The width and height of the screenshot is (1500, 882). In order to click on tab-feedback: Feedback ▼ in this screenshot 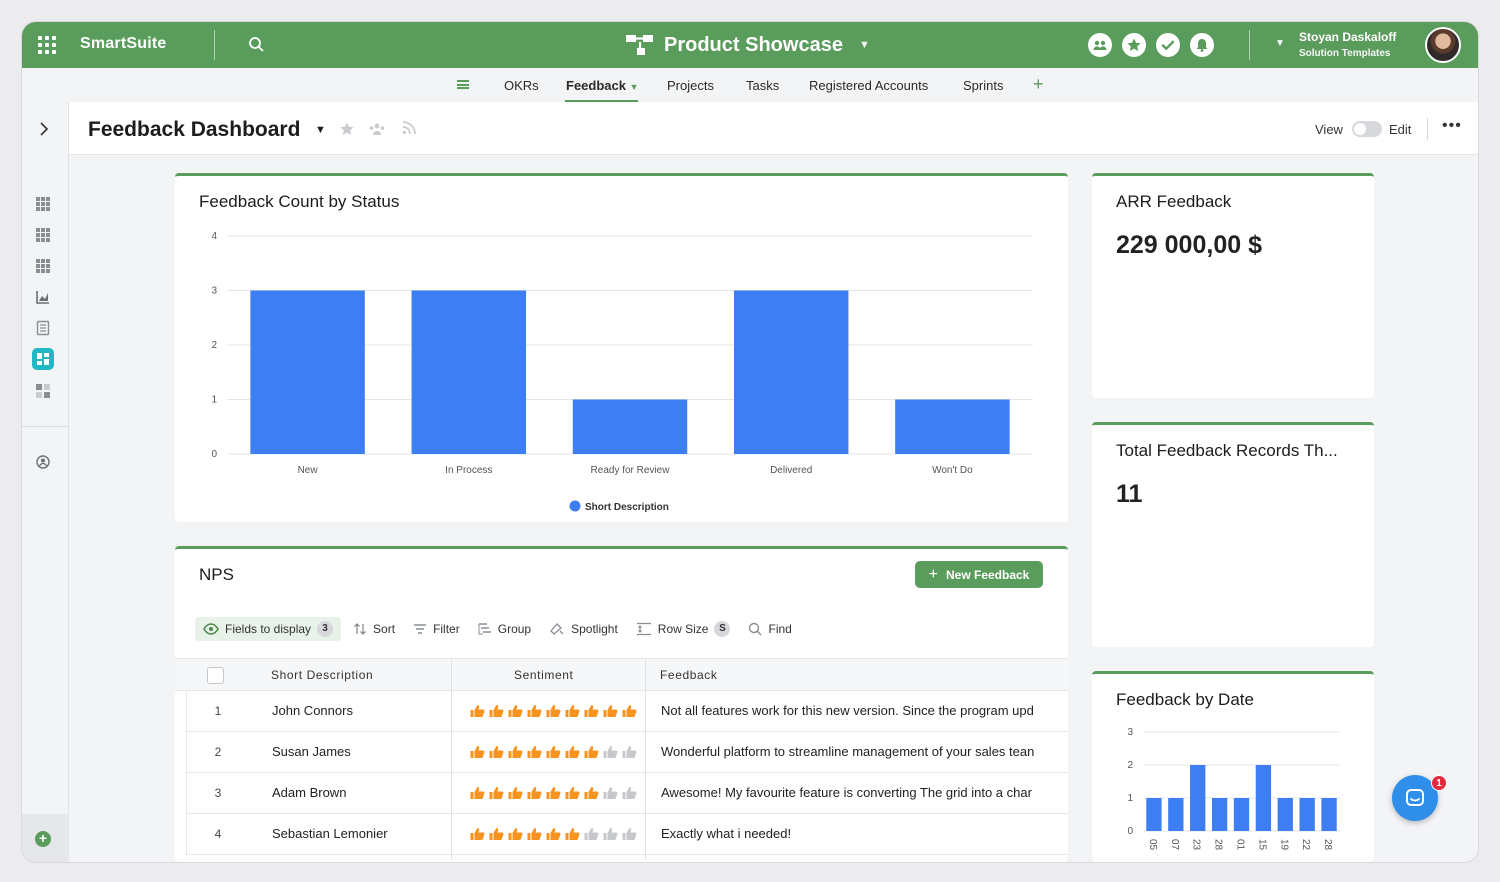, I will do `click(602, 85)`.